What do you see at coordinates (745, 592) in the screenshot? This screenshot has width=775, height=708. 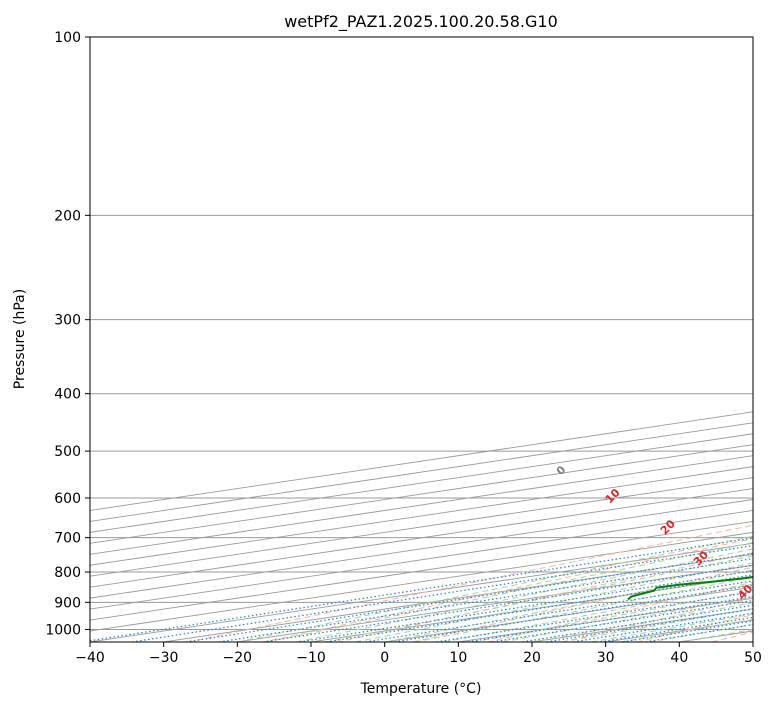 I see `dry-adiabat-label: 40` at bounding box center [745, 592].